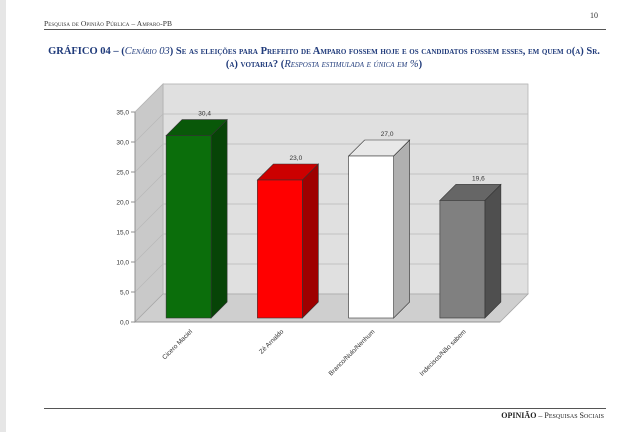 The image size is (632, 432). I want to click on title-prefix: GRÁFICO 04 – (, so click(86, 51).